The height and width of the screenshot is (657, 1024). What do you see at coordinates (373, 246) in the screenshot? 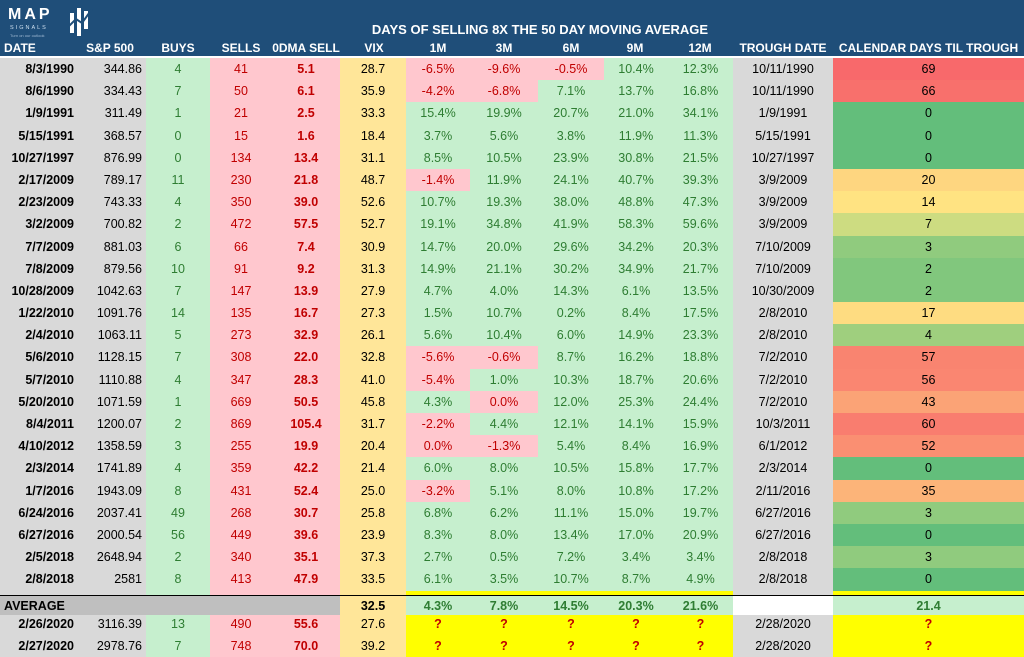
I see `cell-vix: 30.9` at bounding box center [373, 246].